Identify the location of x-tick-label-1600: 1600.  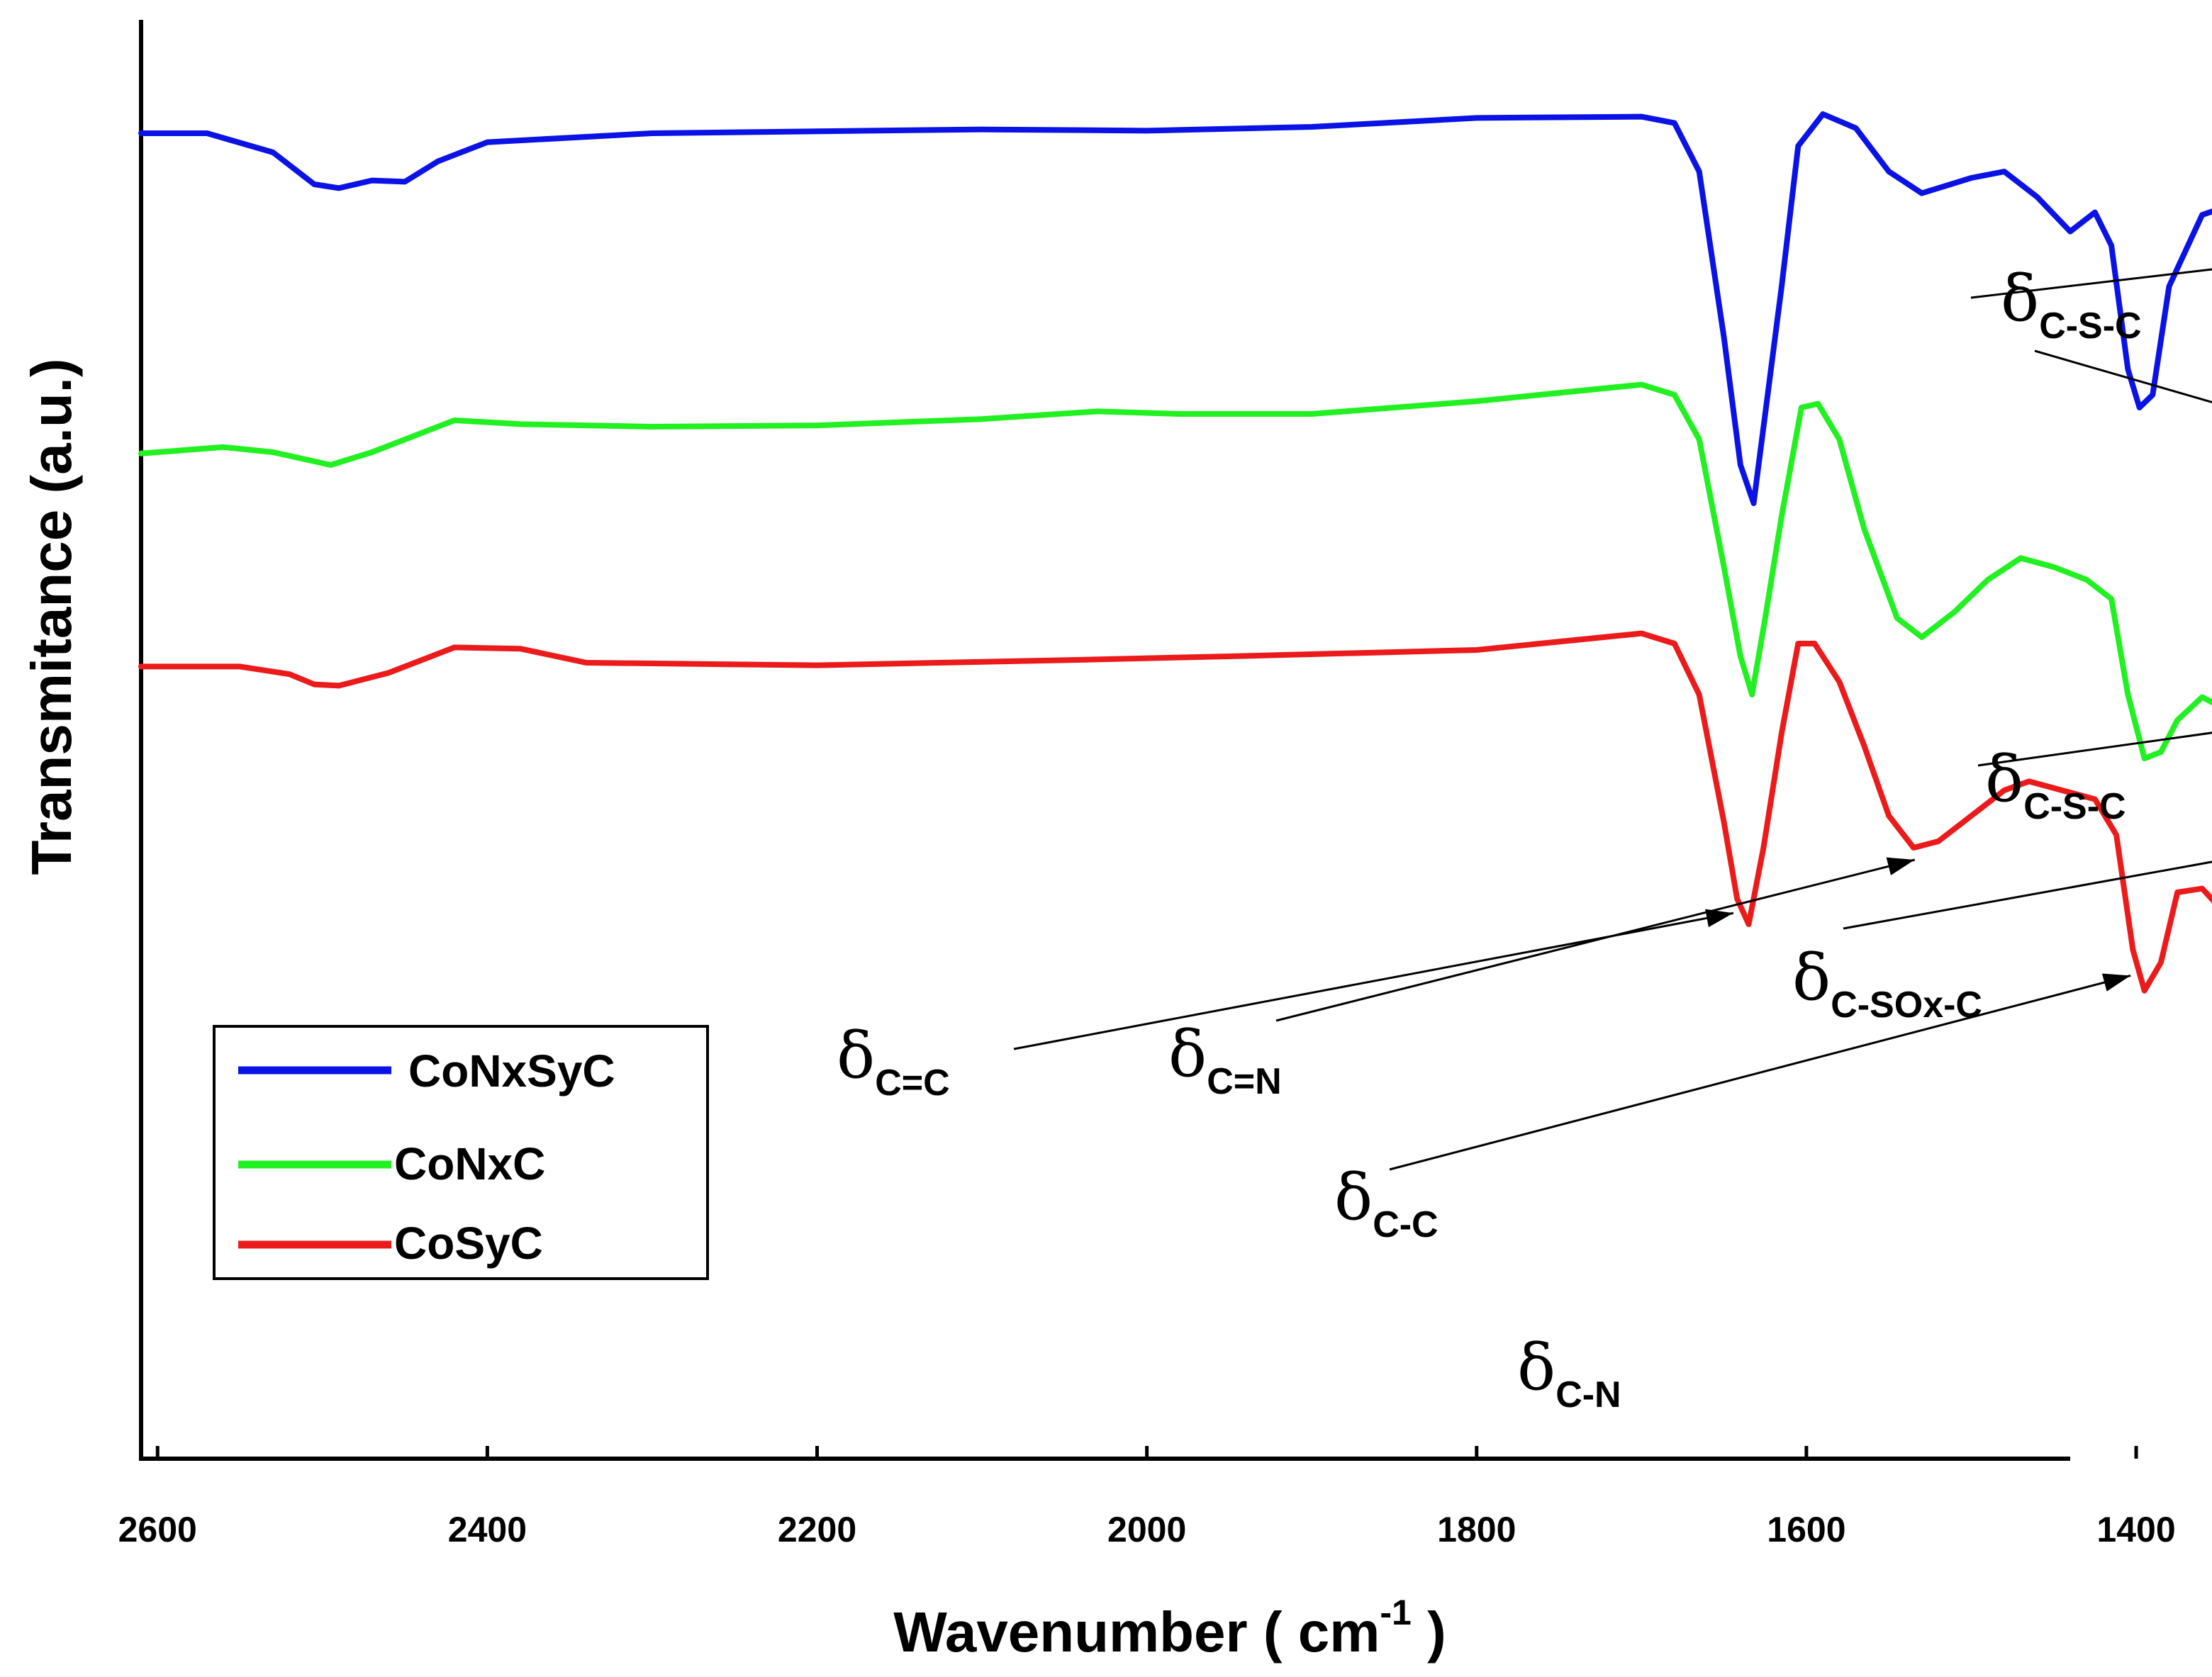
(1806, 1530).